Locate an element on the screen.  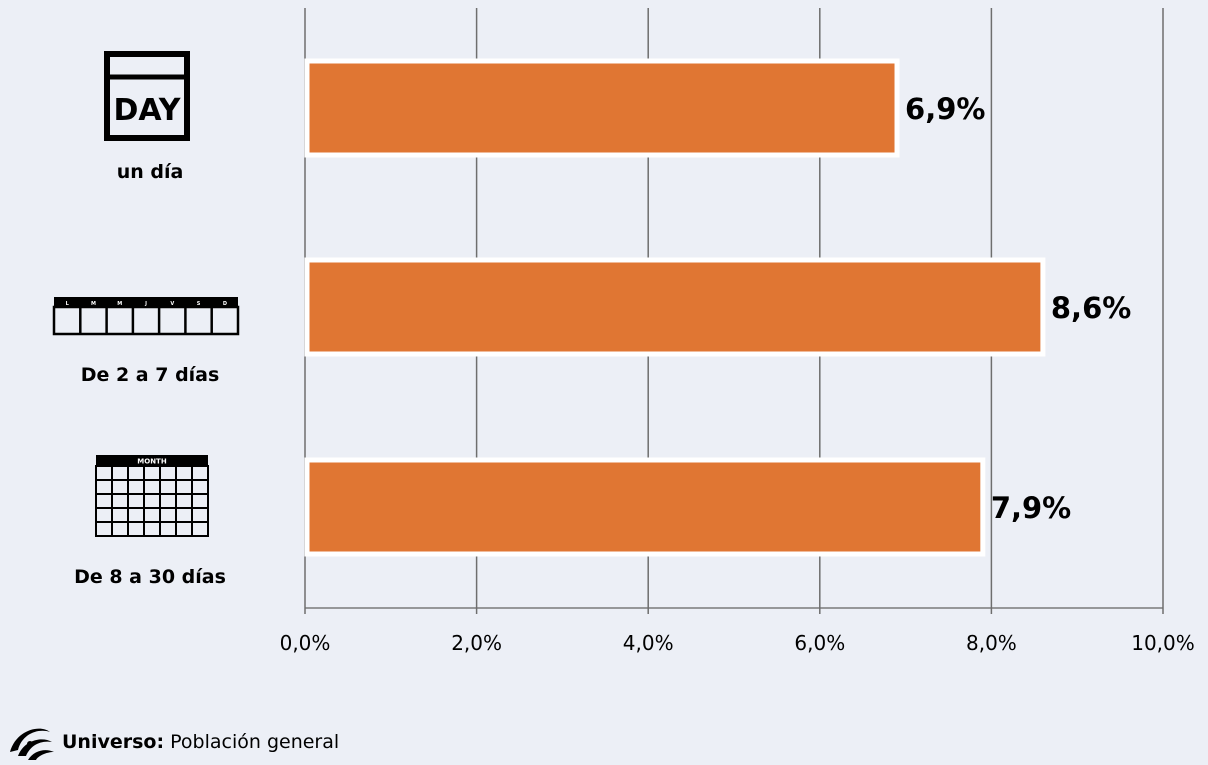
bar-value-label: 6,9% is located at coordinates (945, 109).